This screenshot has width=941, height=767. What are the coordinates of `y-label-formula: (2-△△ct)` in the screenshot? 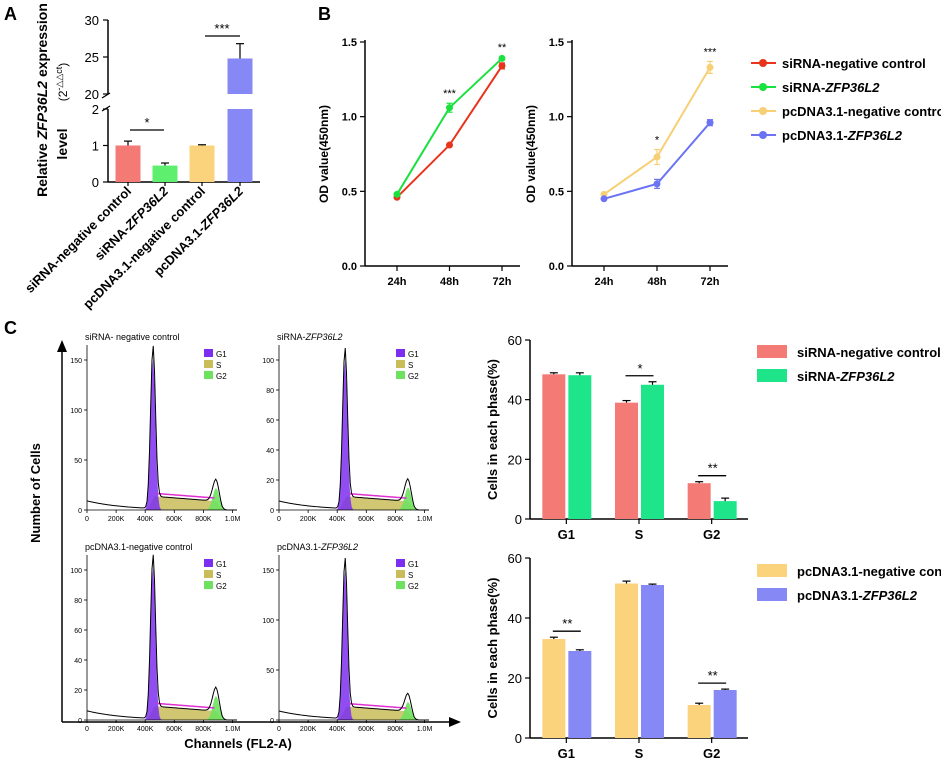 It's located at (62, 82).